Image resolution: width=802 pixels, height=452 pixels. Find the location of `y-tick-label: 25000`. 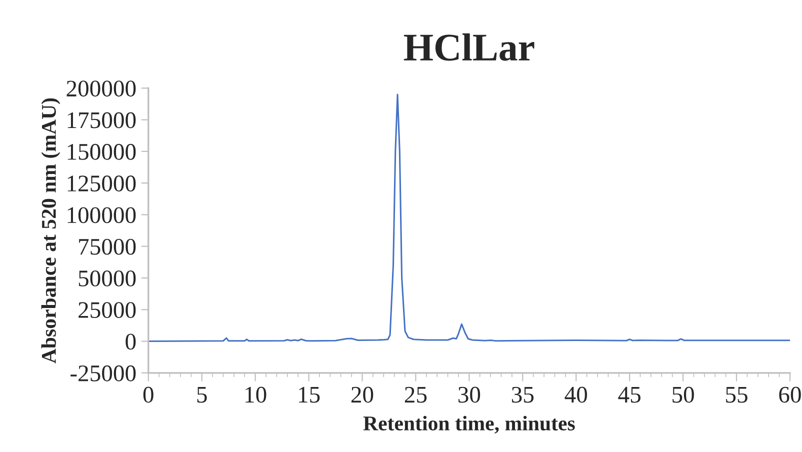

y-tick-label: 25000 is located at coordinates (107, 310).